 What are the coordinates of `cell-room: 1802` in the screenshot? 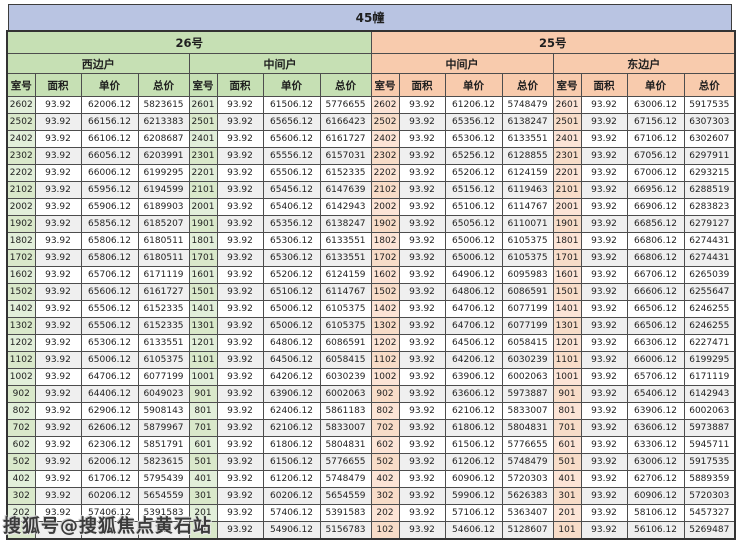 It's located at (21, 241).